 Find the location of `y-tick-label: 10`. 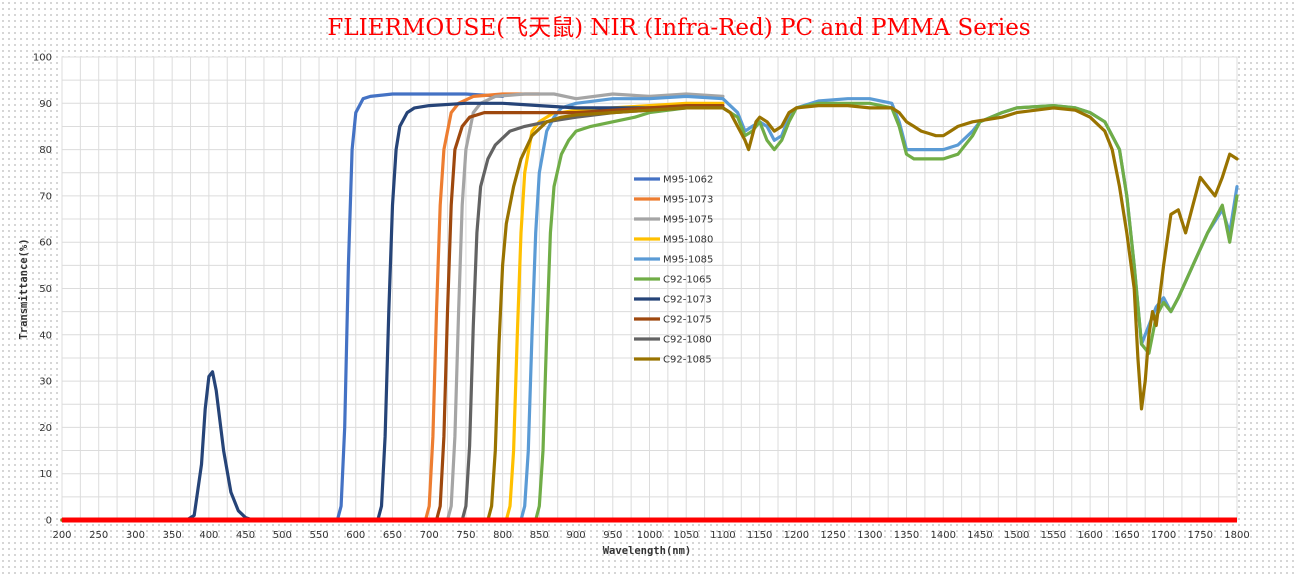

y-tick-label: 10 is located at coordinates (45, 474).